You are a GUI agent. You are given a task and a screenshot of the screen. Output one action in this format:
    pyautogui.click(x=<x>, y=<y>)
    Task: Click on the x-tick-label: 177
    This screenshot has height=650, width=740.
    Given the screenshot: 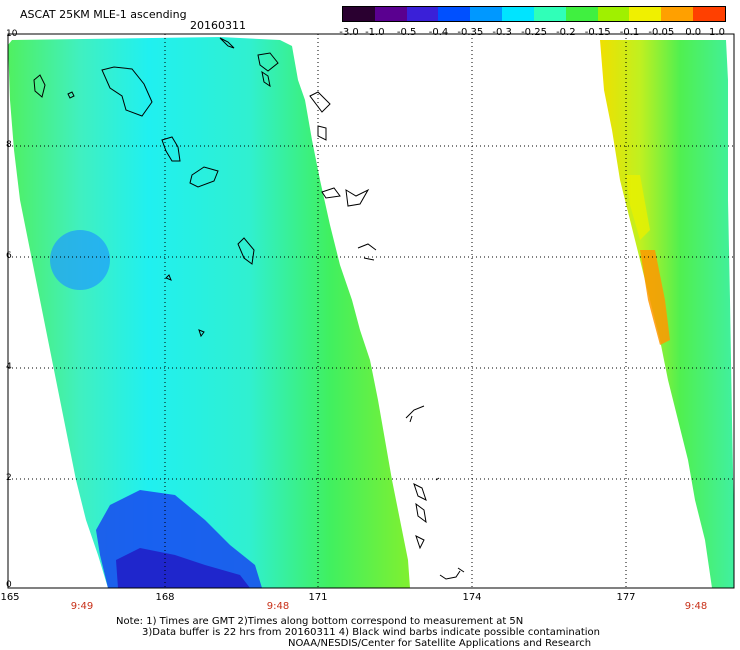 What is the action you would take?
    pyautogui.click(x=626, y=597)
    